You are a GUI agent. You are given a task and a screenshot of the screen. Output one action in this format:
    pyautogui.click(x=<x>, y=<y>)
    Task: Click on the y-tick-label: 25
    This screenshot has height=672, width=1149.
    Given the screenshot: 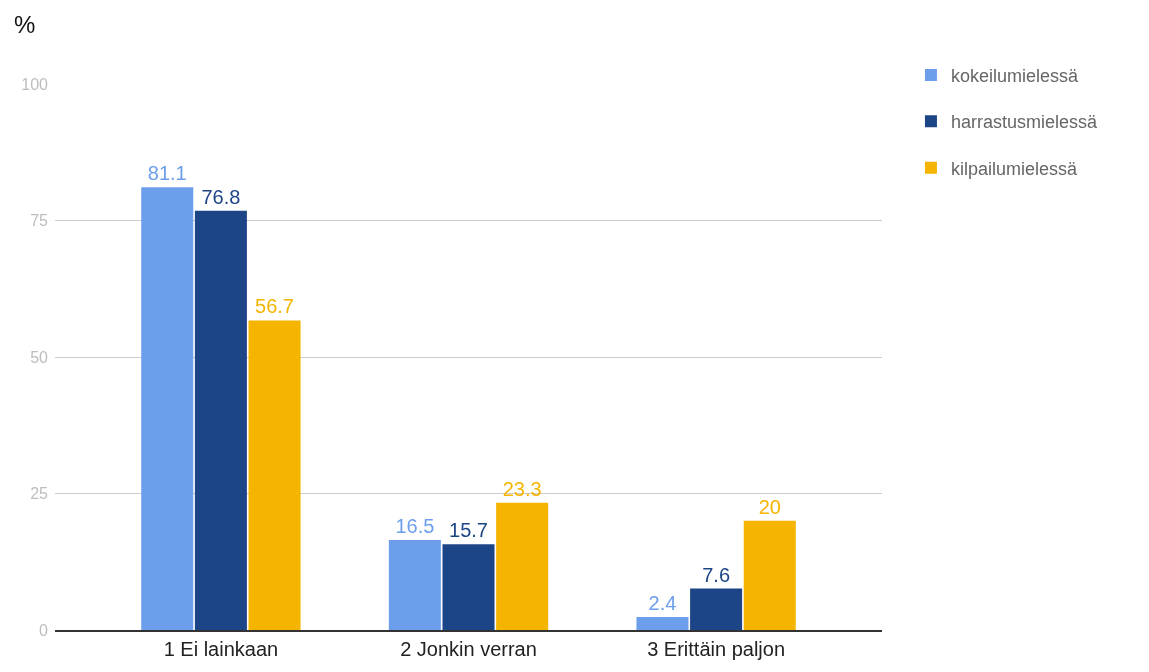 What is the action you would take?
    pyautogui.click(x=39, y=494)
    